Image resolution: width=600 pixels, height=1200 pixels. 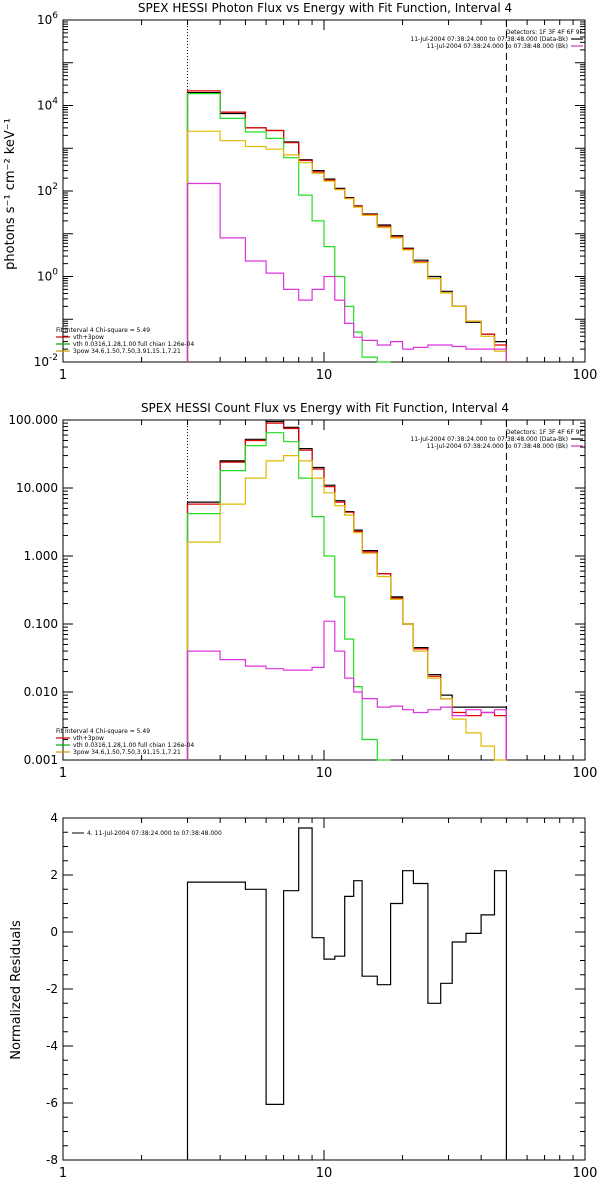 I want to click on count-x-tick-label: 100, so click(x=585, y=773).